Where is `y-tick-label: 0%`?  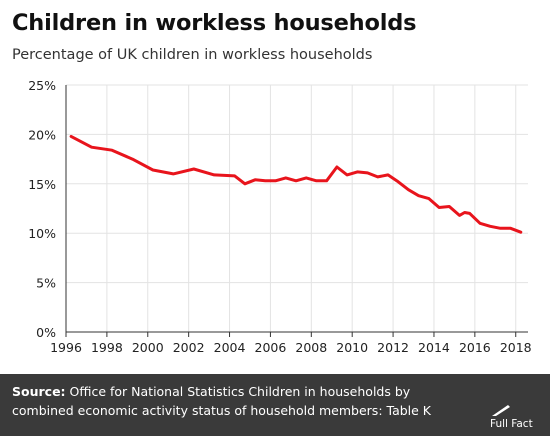 y-tick-label: 0% is located at coordinates (46, 332).